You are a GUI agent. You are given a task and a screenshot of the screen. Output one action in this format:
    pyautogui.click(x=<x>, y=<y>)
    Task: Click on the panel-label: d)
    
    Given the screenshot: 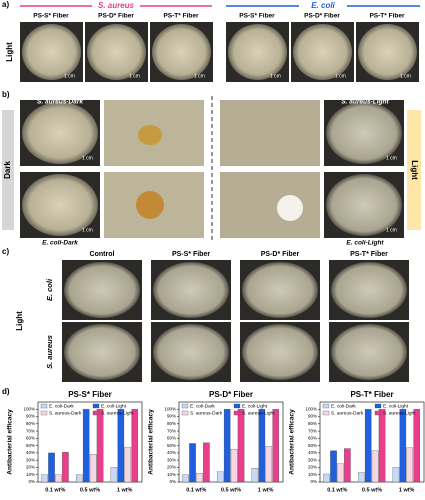 What is the action you would take?
    pyautogui.click(x=6, y=391)
    